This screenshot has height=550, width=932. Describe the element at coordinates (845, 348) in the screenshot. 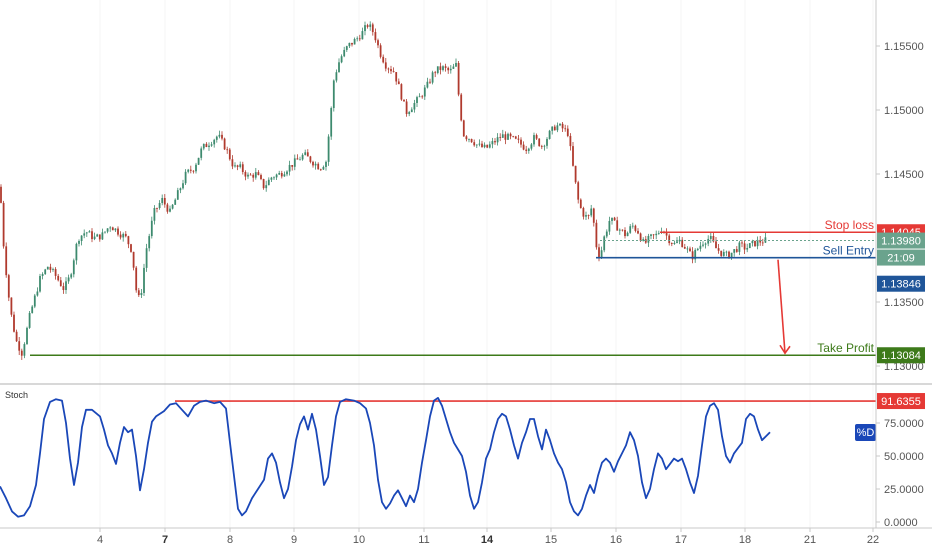

I see `take-profit-label: Take Profit` at that location.